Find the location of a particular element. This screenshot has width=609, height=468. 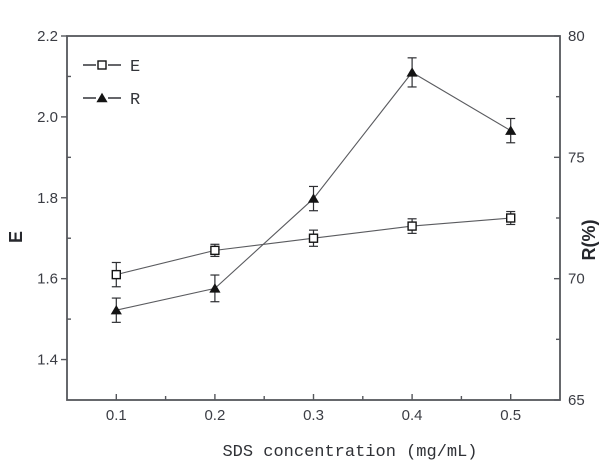

right-axis-title: R(%) is located at coordinates (589, 240).